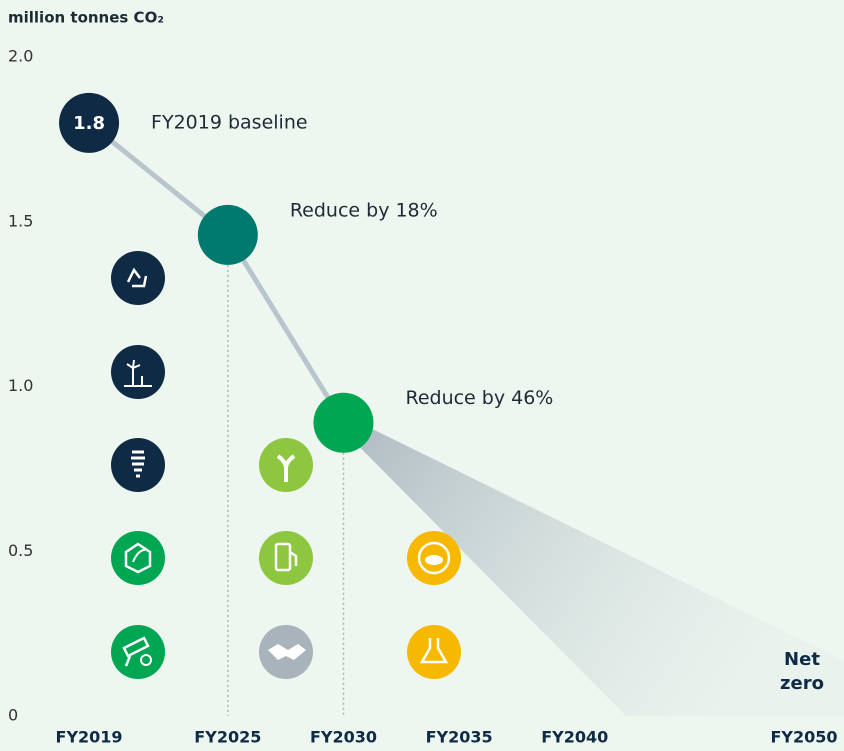 The image size is (844, 751). Describe the element at coordinates (20, 385) in the screenshot. I see `y-tick-label: 1.0` at that location.